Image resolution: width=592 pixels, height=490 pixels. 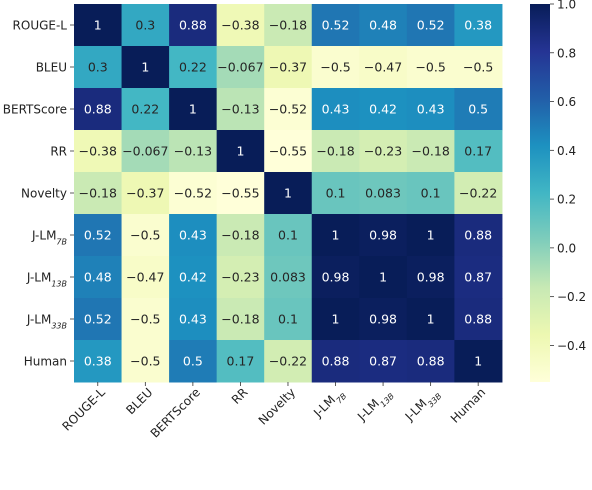 What do you see at coordinates (240, 25) in the screenshot?
I see `heatmap-cell-value: −0.38` at bounding box center [240, 25].